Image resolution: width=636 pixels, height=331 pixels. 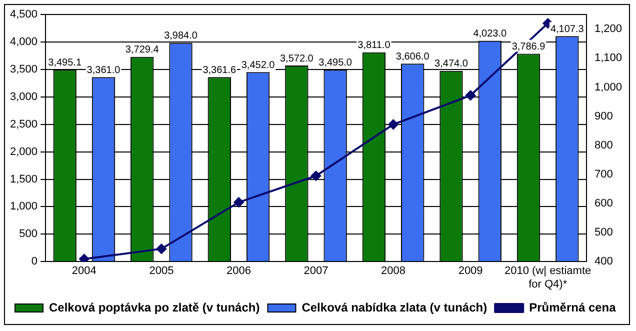 What do you see at coordinates (603, 116) in the screenshot?
I see `y2-tick-label: 900` at bounding box center [603, 116].